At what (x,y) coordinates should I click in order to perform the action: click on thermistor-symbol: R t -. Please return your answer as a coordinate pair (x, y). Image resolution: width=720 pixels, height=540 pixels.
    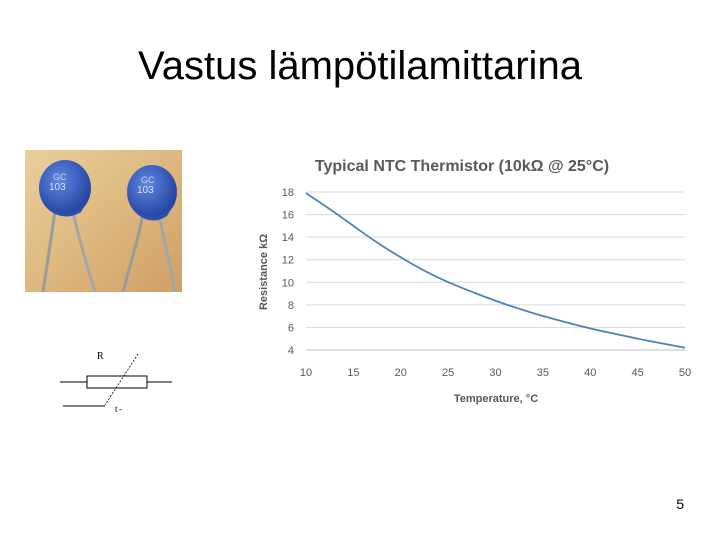
    Looking at the image, I should click on (120, 385).